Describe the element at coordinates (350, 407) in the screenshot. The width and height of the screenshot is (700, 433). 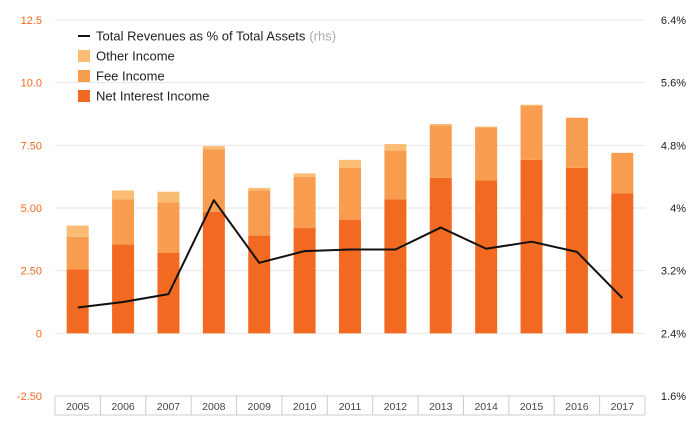
I see `x-tick-label: 2011` at that location.